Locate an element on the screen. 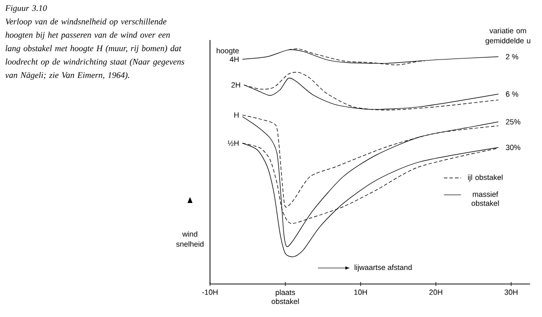  text: Verloop van de windsnelheid op verschillende hoogten bij het passeren van de wind over een lang obstakel met hoogte H (muur, rij bomen) dat loodrecht op de windrichting staat (Naar gegevens van Nägeli; zie Van Eimern, 1964). is located at coordinates (94, 49).